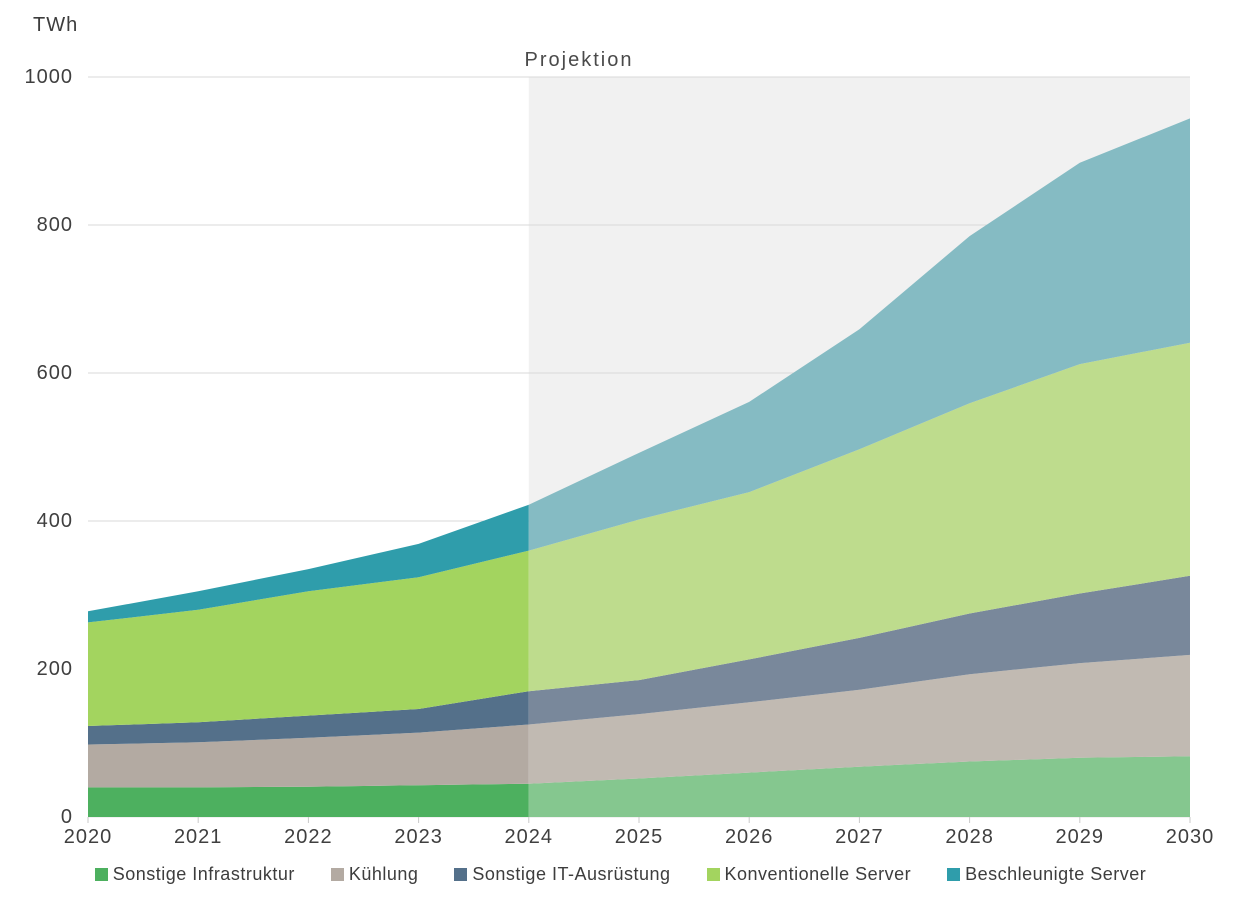  What do you see at coordinates (383, 874) in the screenshot?
I see `legend-label: Kühlung` at bounding box center [383, 874].